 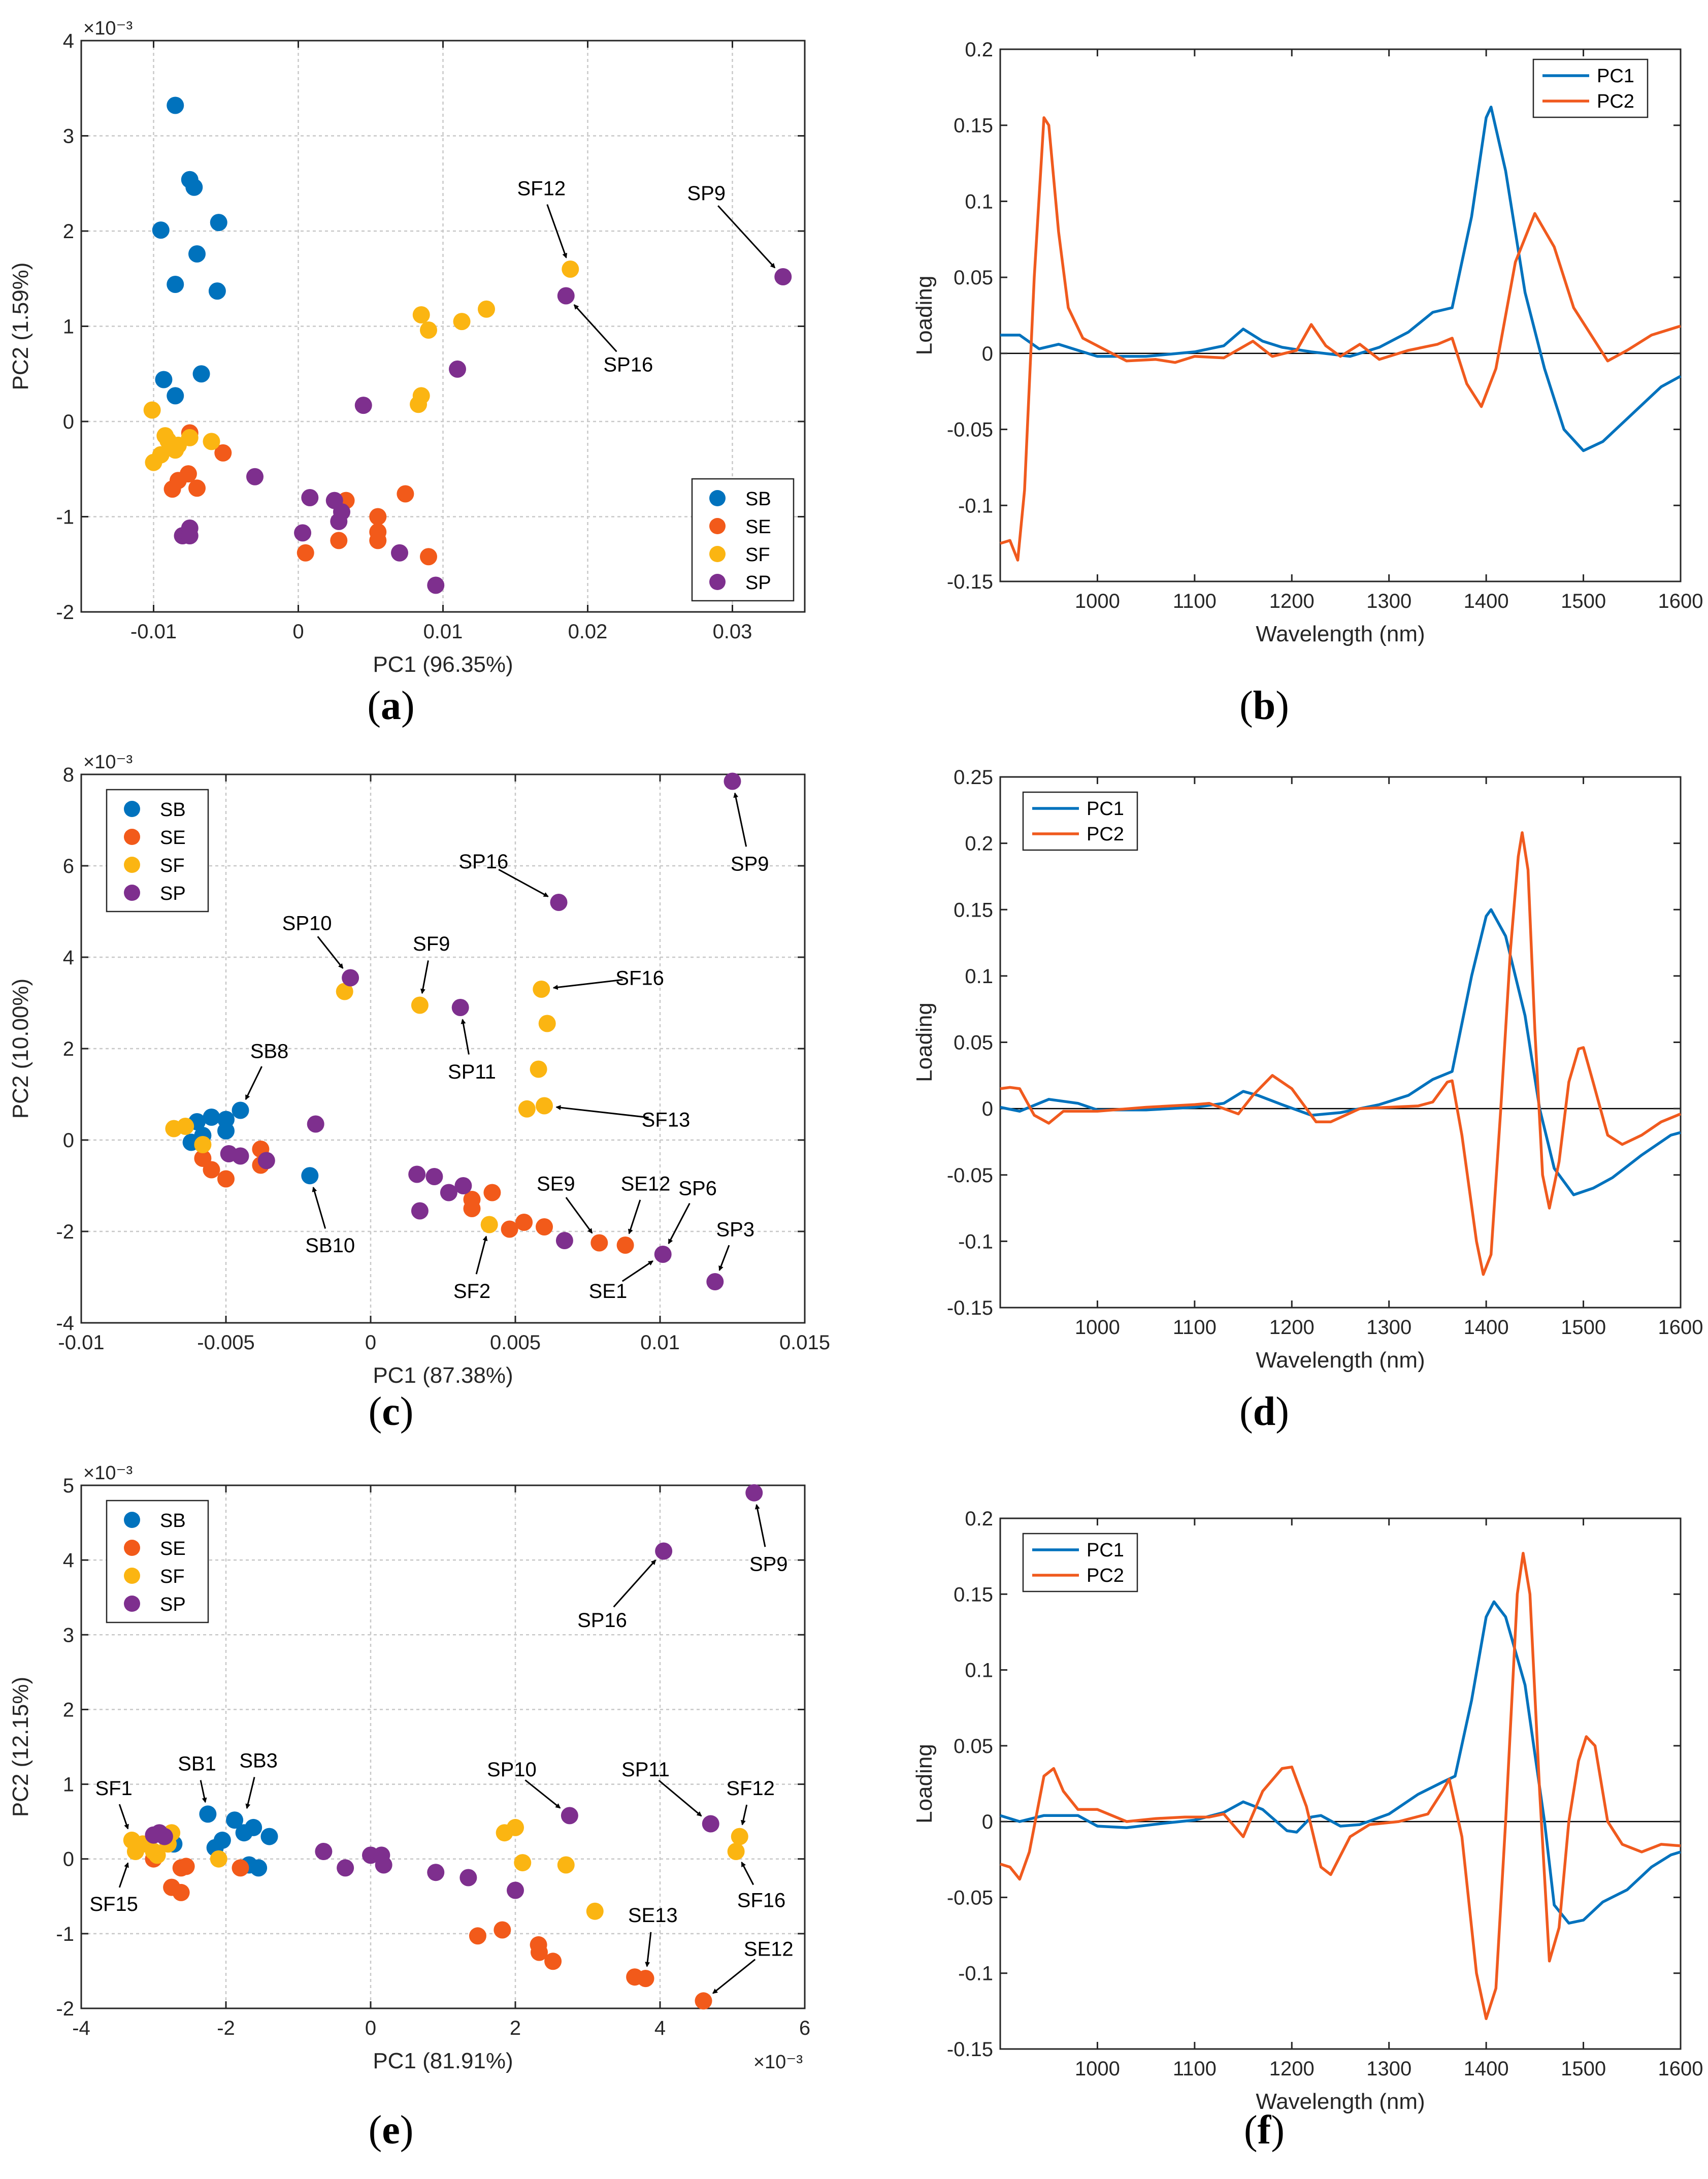 What do you see at coordinates (443, 664) in the screenshot?
I see `x-axis-label: PC1 (96.35%)` at bounding box center [443, 664].